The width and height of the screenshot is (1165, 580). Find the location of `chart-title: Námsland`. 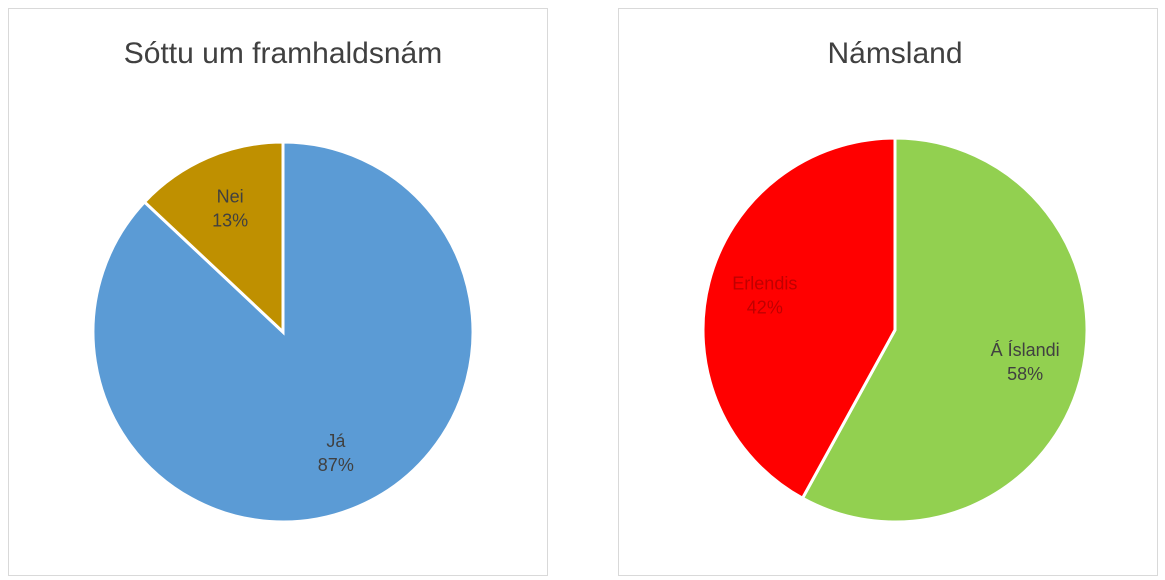

chart-title: Námsland is located at coordinates (894, 53).